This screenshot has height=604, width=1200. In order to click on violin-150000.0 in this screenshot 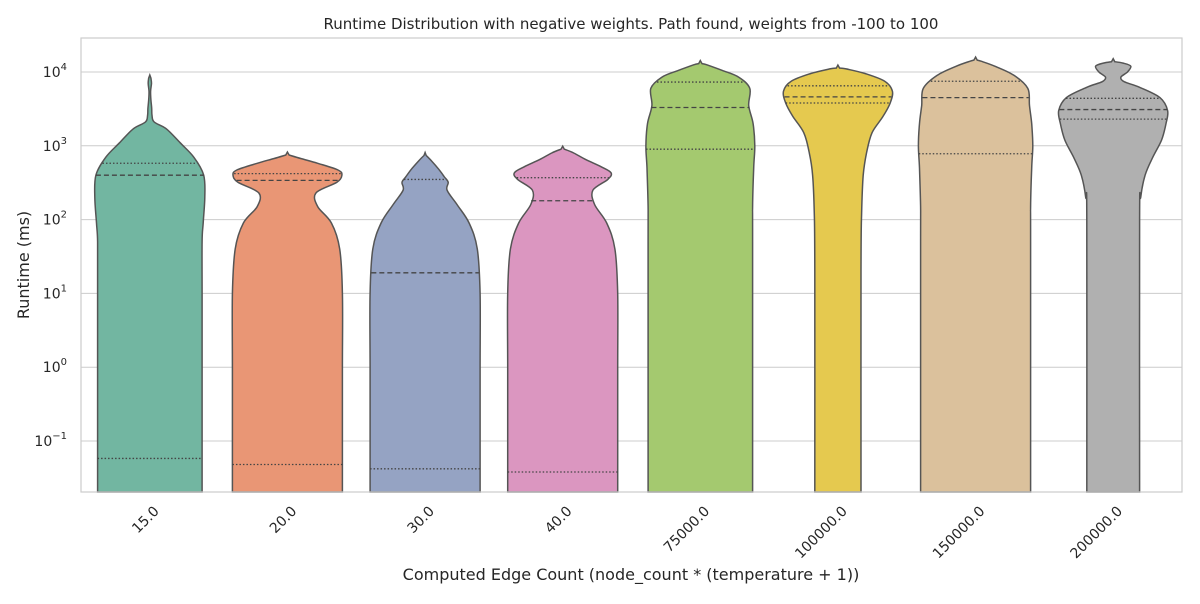, I will do `click(975, 274)`.